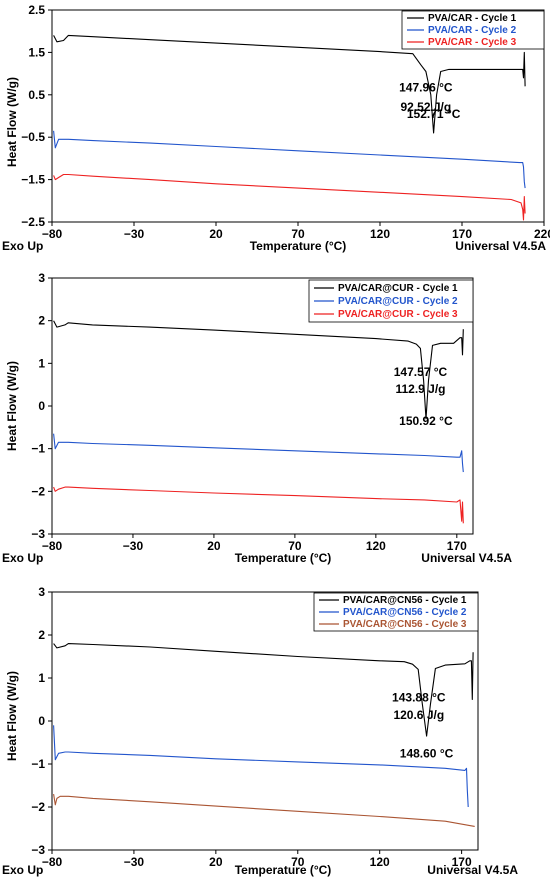  Describe the element at coordinates (33, 180) in the screenshot. I see `y-tick-label: −1.5` at that location.